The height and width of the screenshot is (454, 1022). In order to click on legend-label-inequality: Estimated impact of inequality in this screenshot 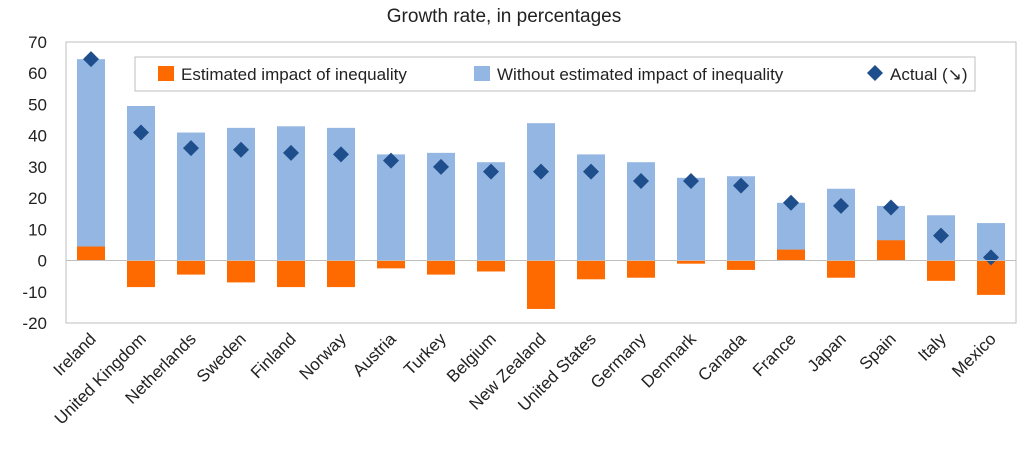, I will do `click(294, 74)`.